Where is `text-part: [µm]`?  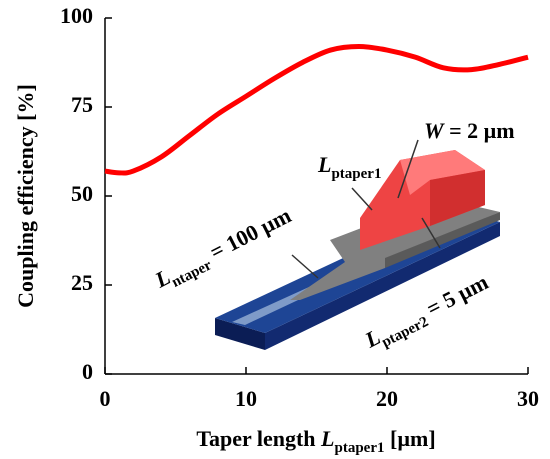 text-part: [µm] is located at coordinates (410, 438).